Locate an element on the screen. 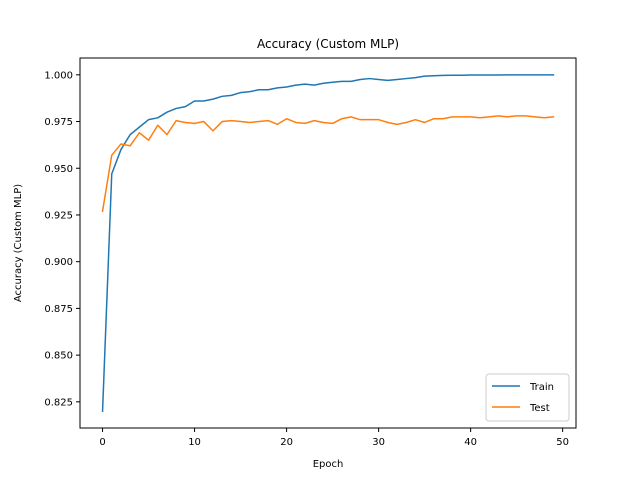 The height and width of the screenshot is (480, 640). x-axis-label: Epoch is located at coordinates (328, 464).